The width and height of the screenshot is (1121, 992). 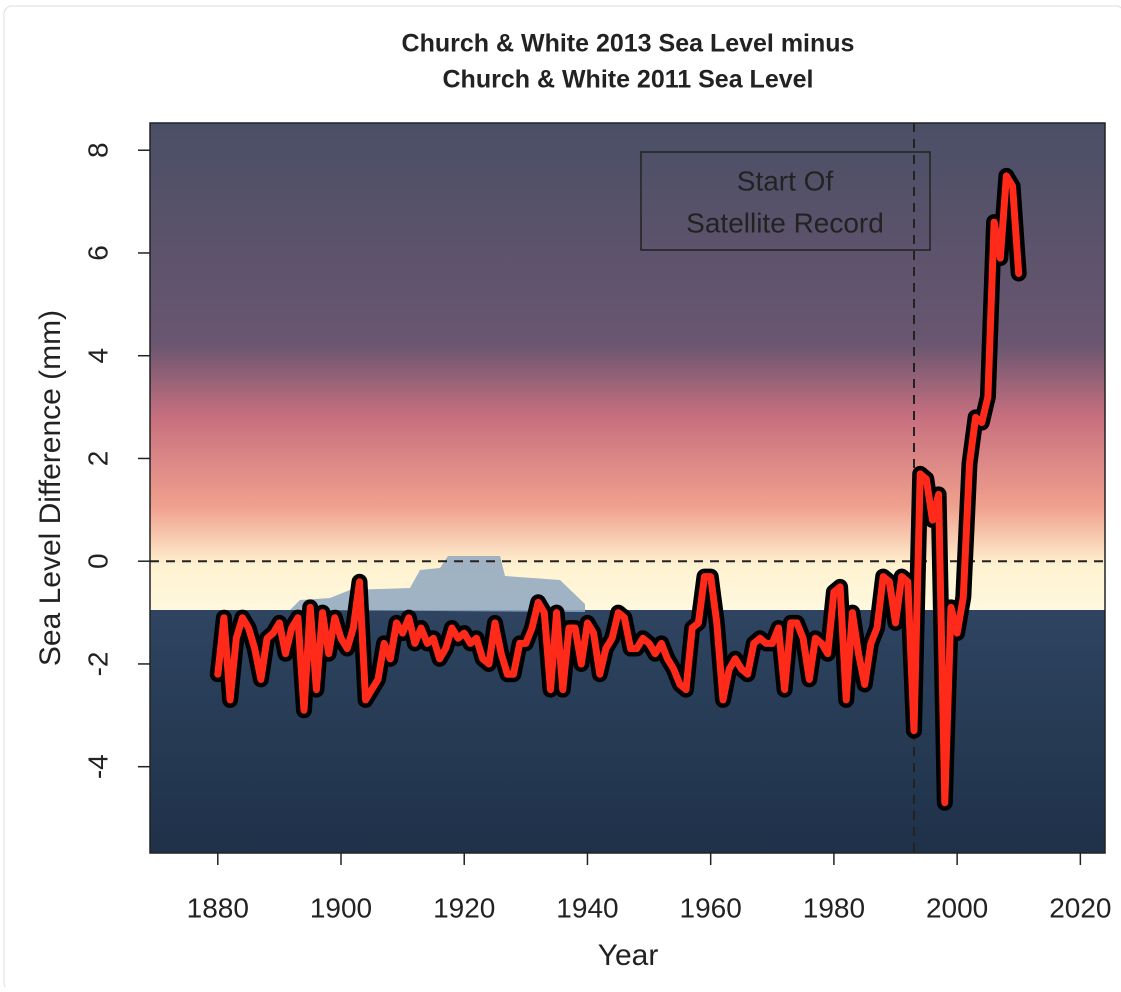 I want to click on x-axis-label: Year, so click(x=628, y=955).